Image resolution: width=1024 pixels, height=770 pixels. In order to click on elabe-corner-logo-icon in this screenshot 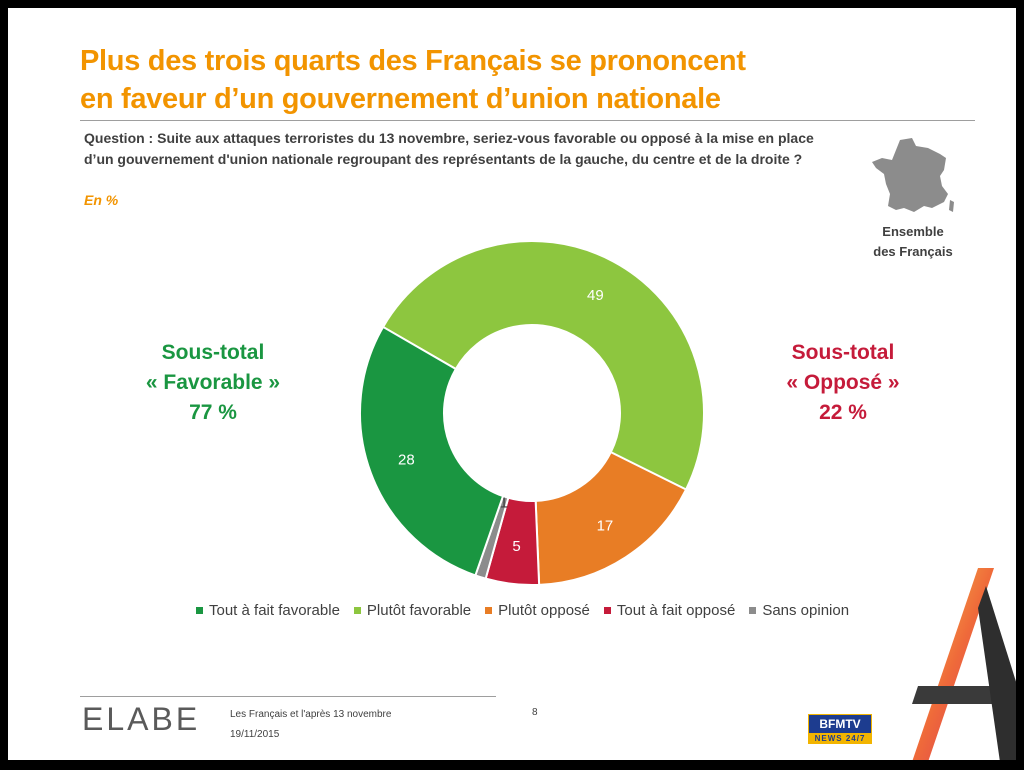, I will do `click(964, 664)`.